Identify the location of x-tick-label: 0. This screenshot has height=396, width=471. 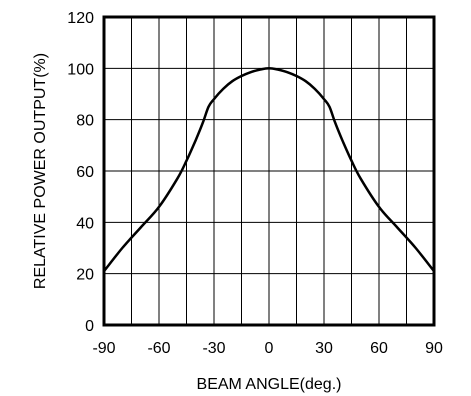
(269, 348).